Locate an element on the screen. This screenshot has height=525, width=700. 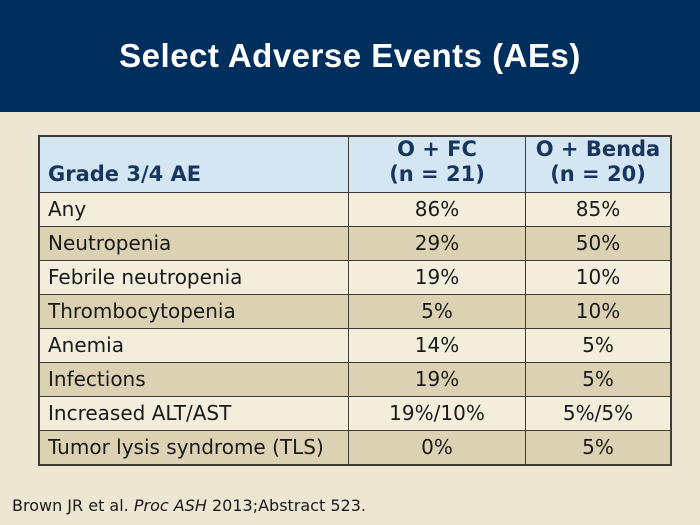
ae-label-cell: Any is located at coordinates (193, 209).